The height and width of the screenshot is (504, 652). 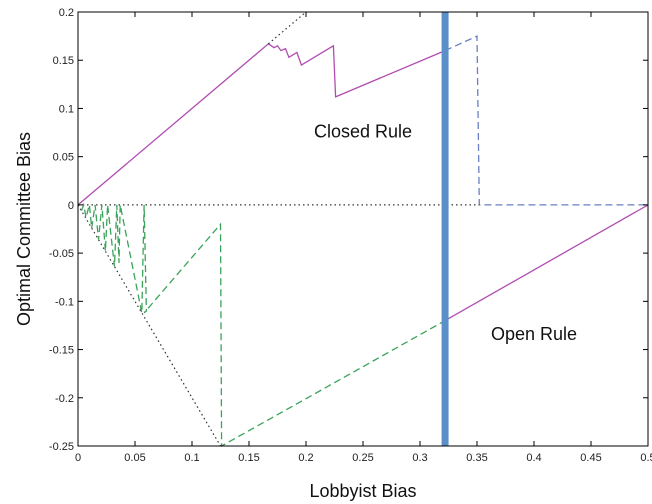 I want to click on y-tick-label: 0.2, so click(x=66, y=13).